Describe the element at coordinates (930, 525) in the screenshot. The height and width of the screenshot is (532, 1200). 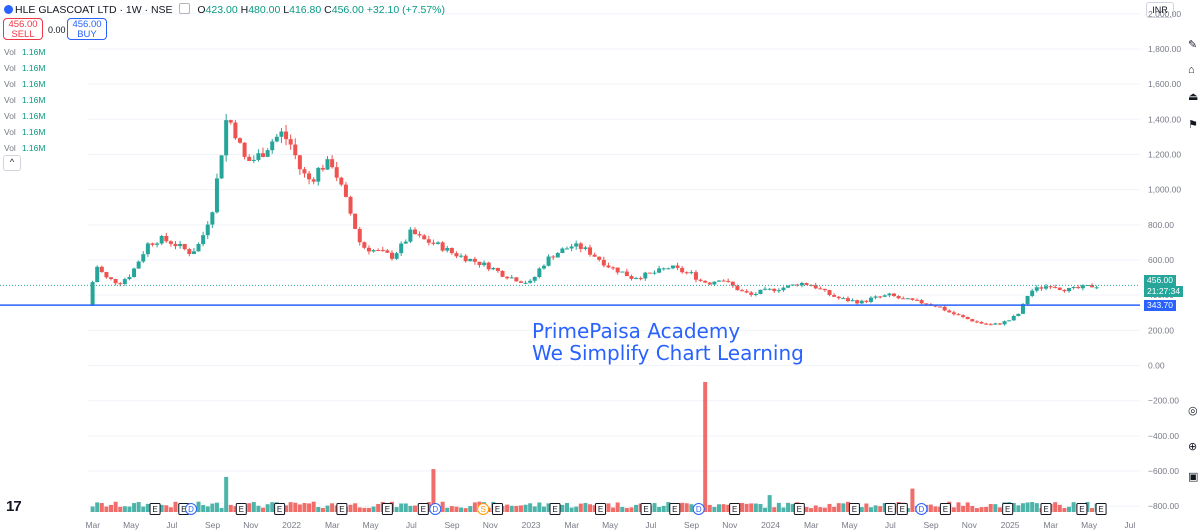
I see `x-tick-label: Sep` at that location.